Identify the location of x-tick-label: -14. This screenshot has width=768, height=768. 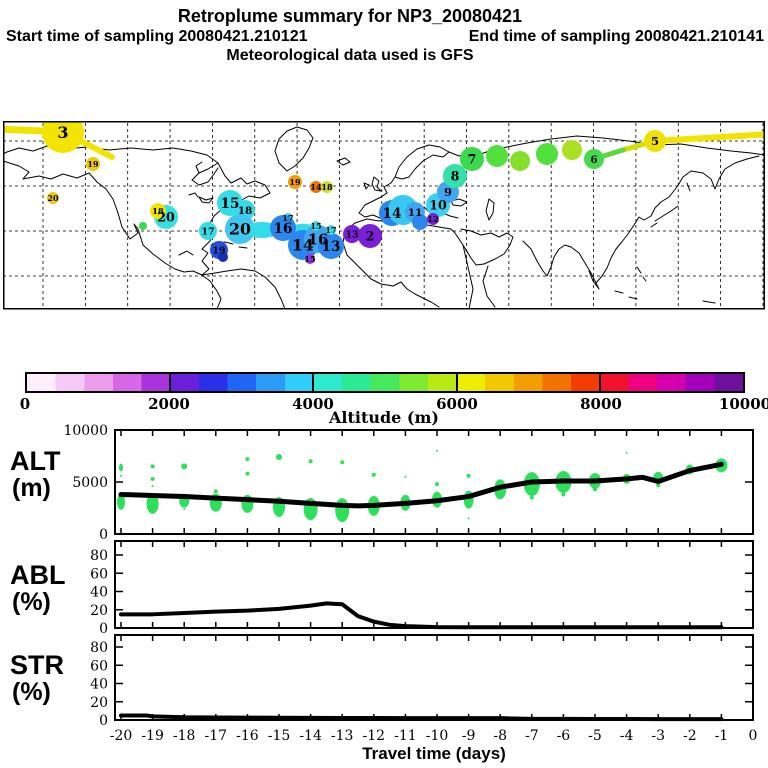
(310, 736).